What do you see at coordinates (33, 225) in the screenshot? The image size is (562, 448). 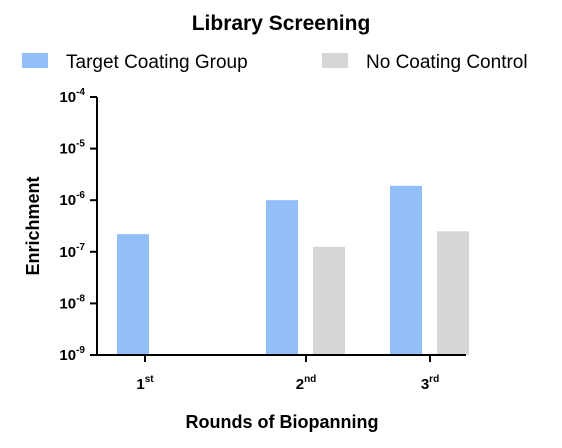 I see `y-axis-label: Enrichment` at bounding box center [33, 225].